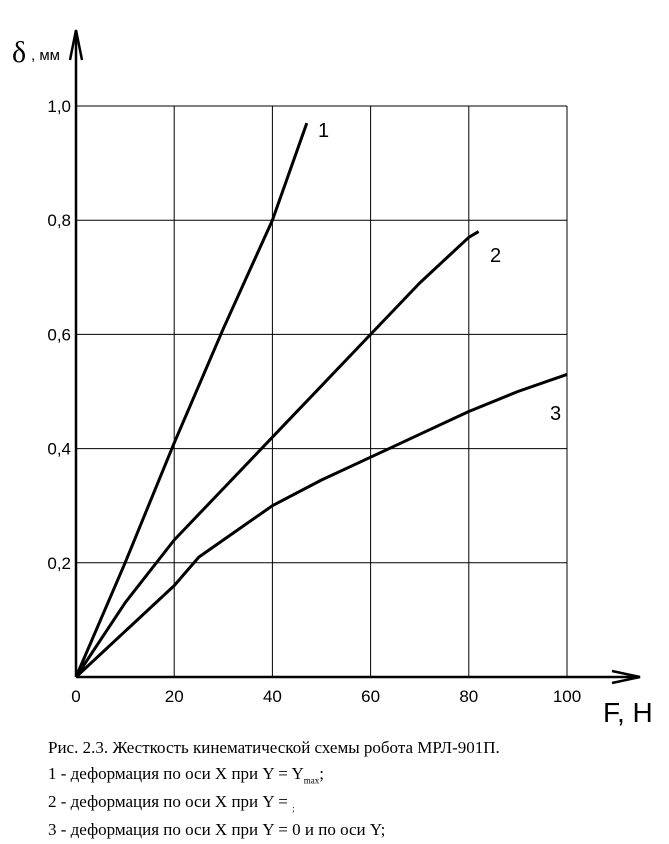 This screenshot has width=669, height=844. Describe the element at coordinates (19, 52) in the screenshot. I see `y-axis-symbol: δ` at that location.